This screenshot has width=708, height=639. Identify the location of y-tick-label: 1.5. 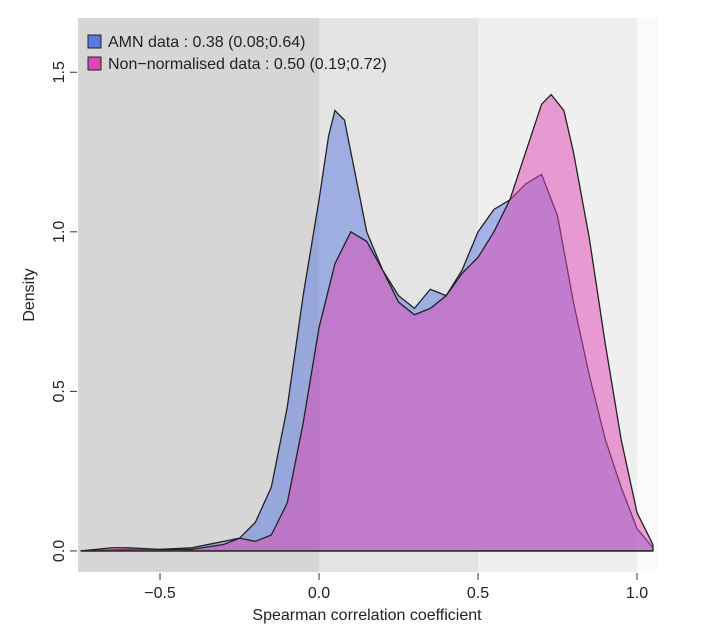
(59, 72).